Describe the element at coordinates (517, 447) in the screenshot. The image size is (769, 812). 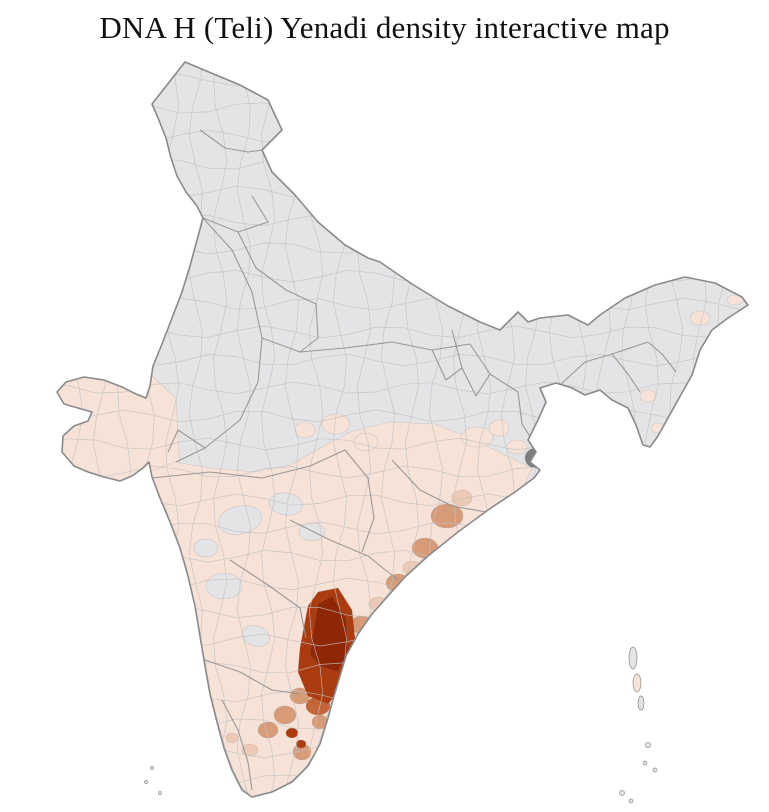
I see `district-bengal-very-low` at that location.